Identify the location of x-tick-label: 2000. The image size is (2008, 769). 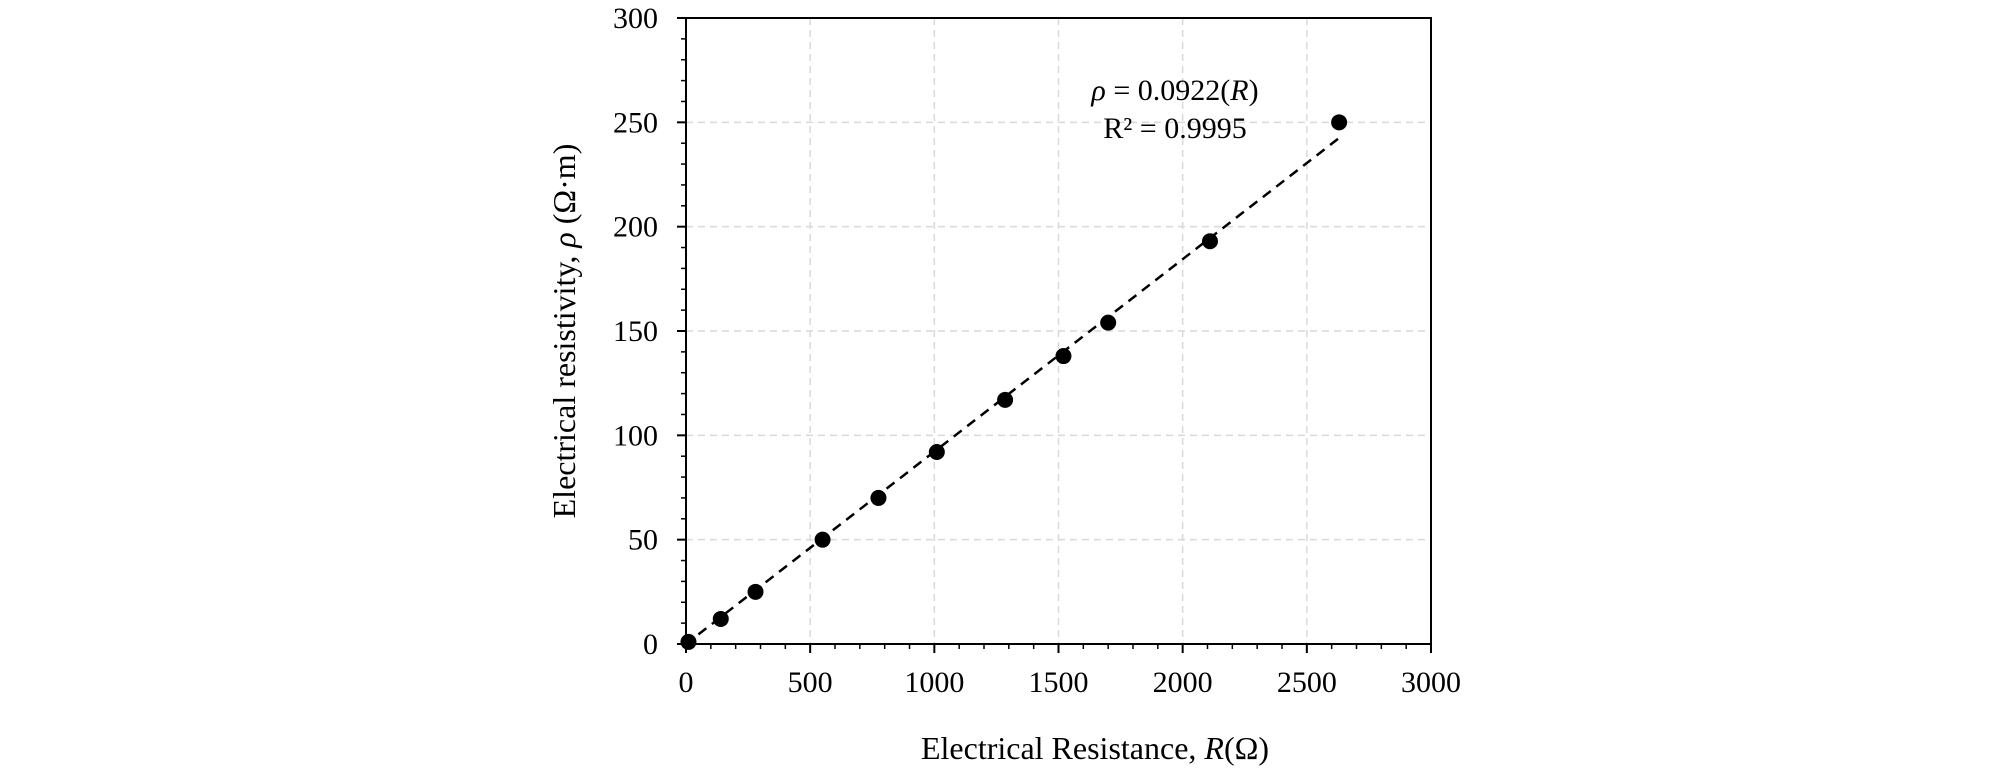
(1183, 682).